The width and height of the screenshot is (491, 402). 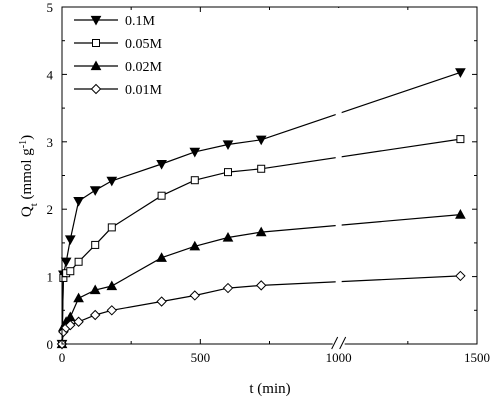 What do you see at coordinates (339, 357) in the screenshot?
I see `x-tick-label: 1000` at bounding box center [339, 357].